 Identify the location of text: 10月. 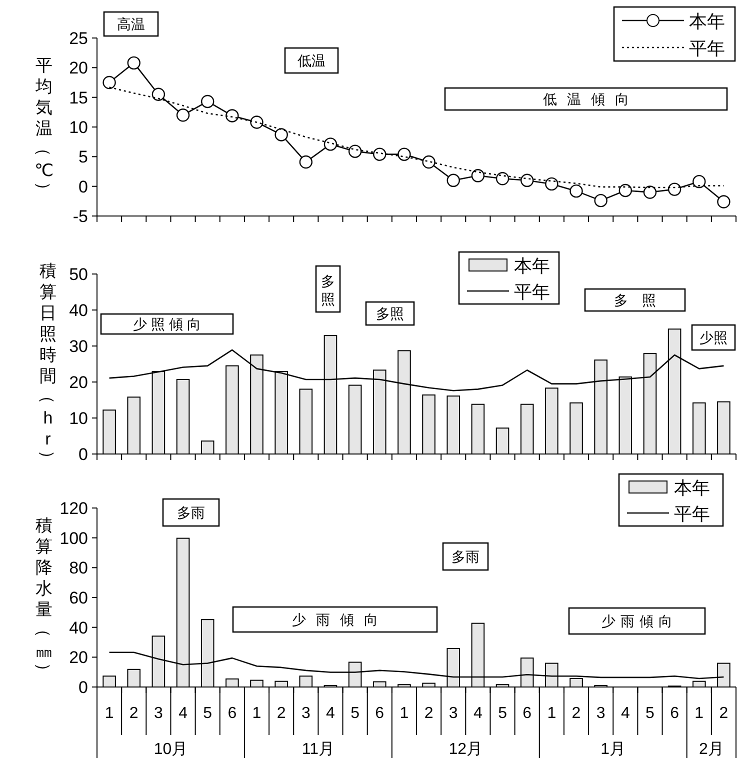
(171, 749).